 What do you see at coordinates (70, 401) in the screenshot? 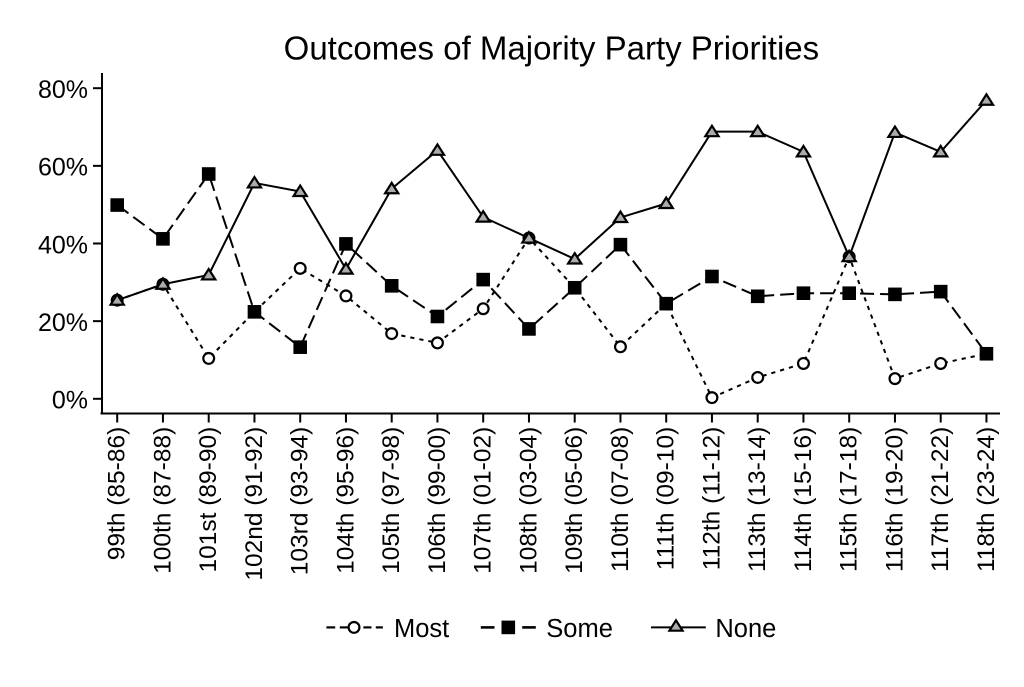
I see `svg-text: 0%` at bounding box center [70, 401].